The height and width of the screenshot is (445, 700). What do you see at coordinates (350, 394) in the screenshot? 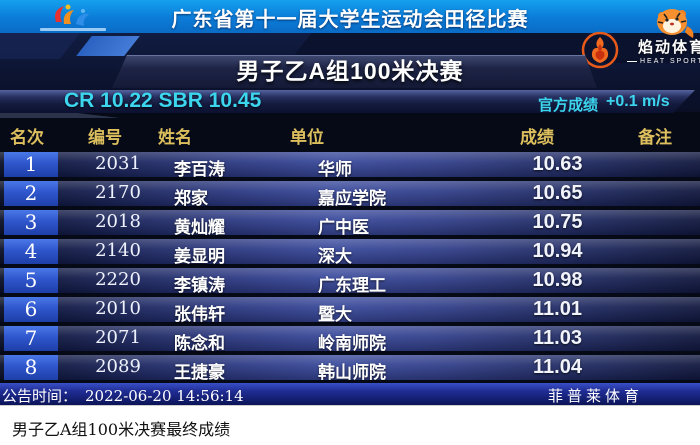
I see `announce-bar: 公告时间： 2022-06-20 14:56:14 菲普莱体育` at bounding box center [350, 394].